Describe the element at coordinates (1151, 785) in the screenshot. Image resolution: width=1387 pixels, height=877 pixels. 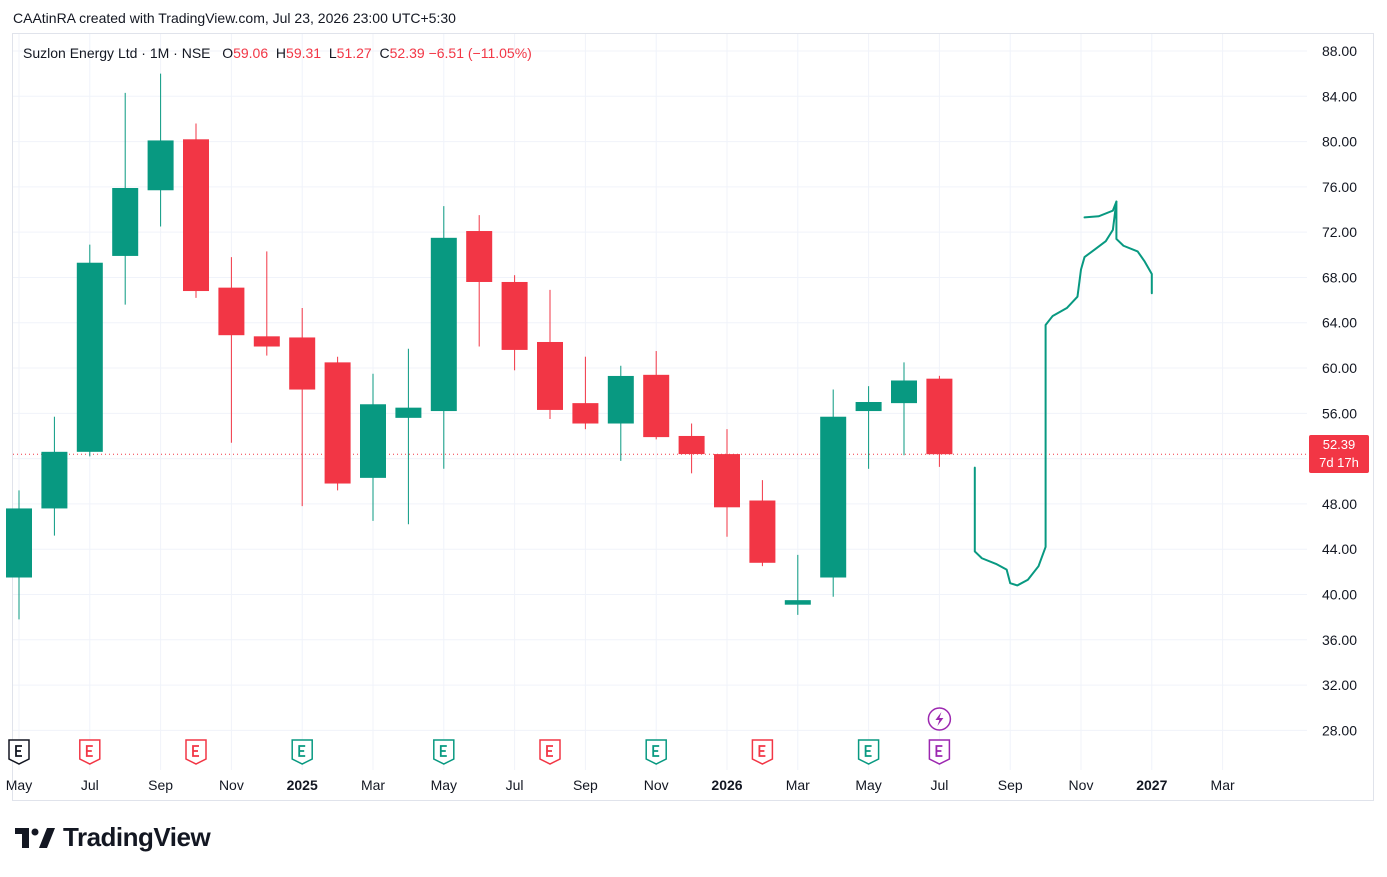
I see `x-tick-label: 2027` at that location.